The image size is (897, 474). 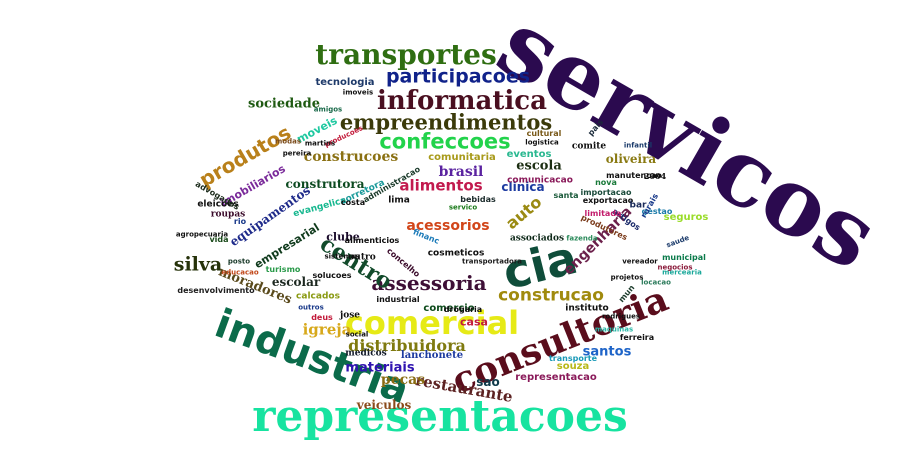 I want to click on cloud-word-calcados: calcados, so click(x=318, y=296).